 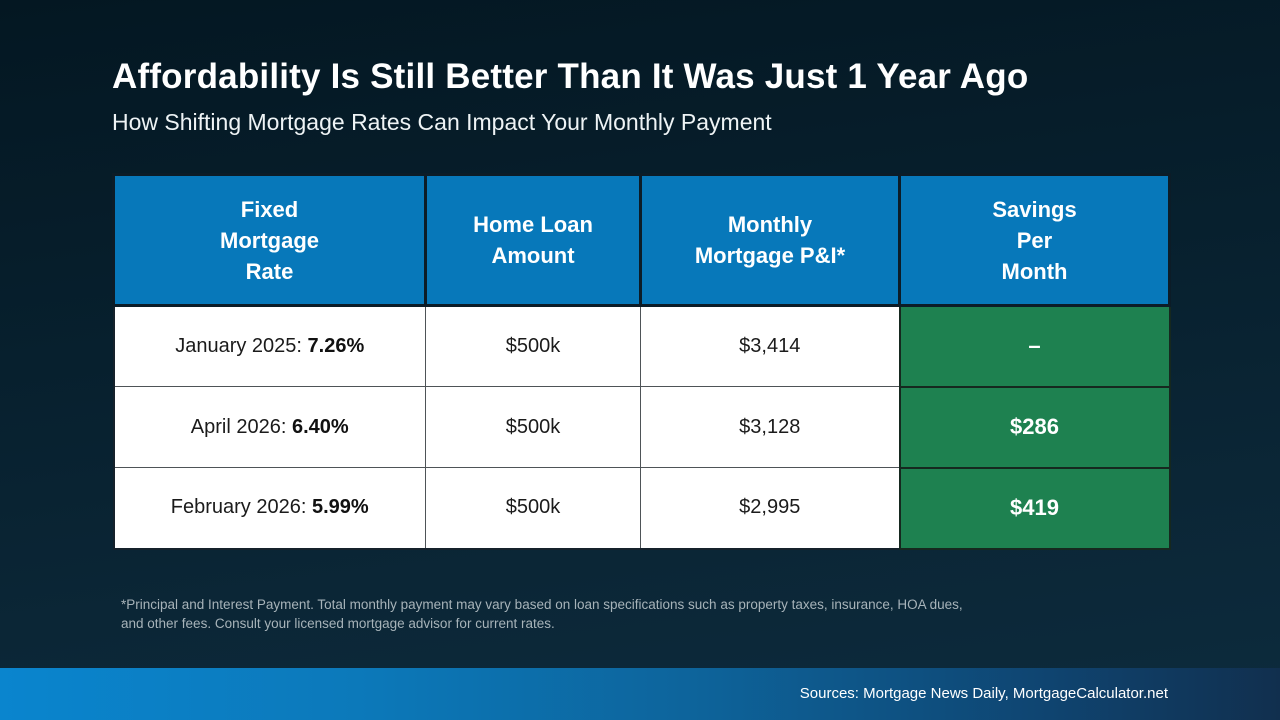 I want to click on table-row: April 2026: 6.40% $500k $3,128 $286, so click(x=642, y=427).